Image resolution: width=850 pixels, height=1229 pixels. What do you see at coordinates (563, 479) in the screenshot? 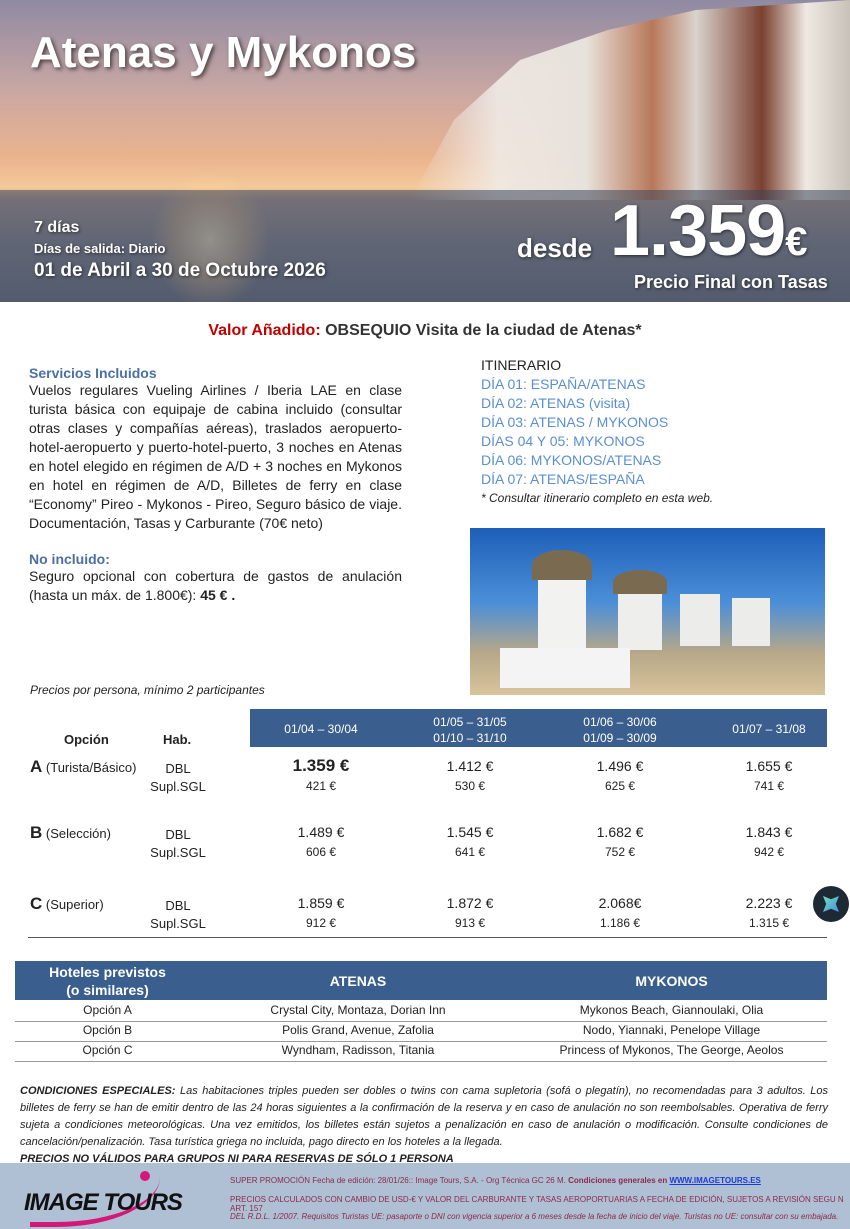
I see `itinerary-day: DÍA 07: ATENAS/ESPAÑA` at bounding box center [563, 479].